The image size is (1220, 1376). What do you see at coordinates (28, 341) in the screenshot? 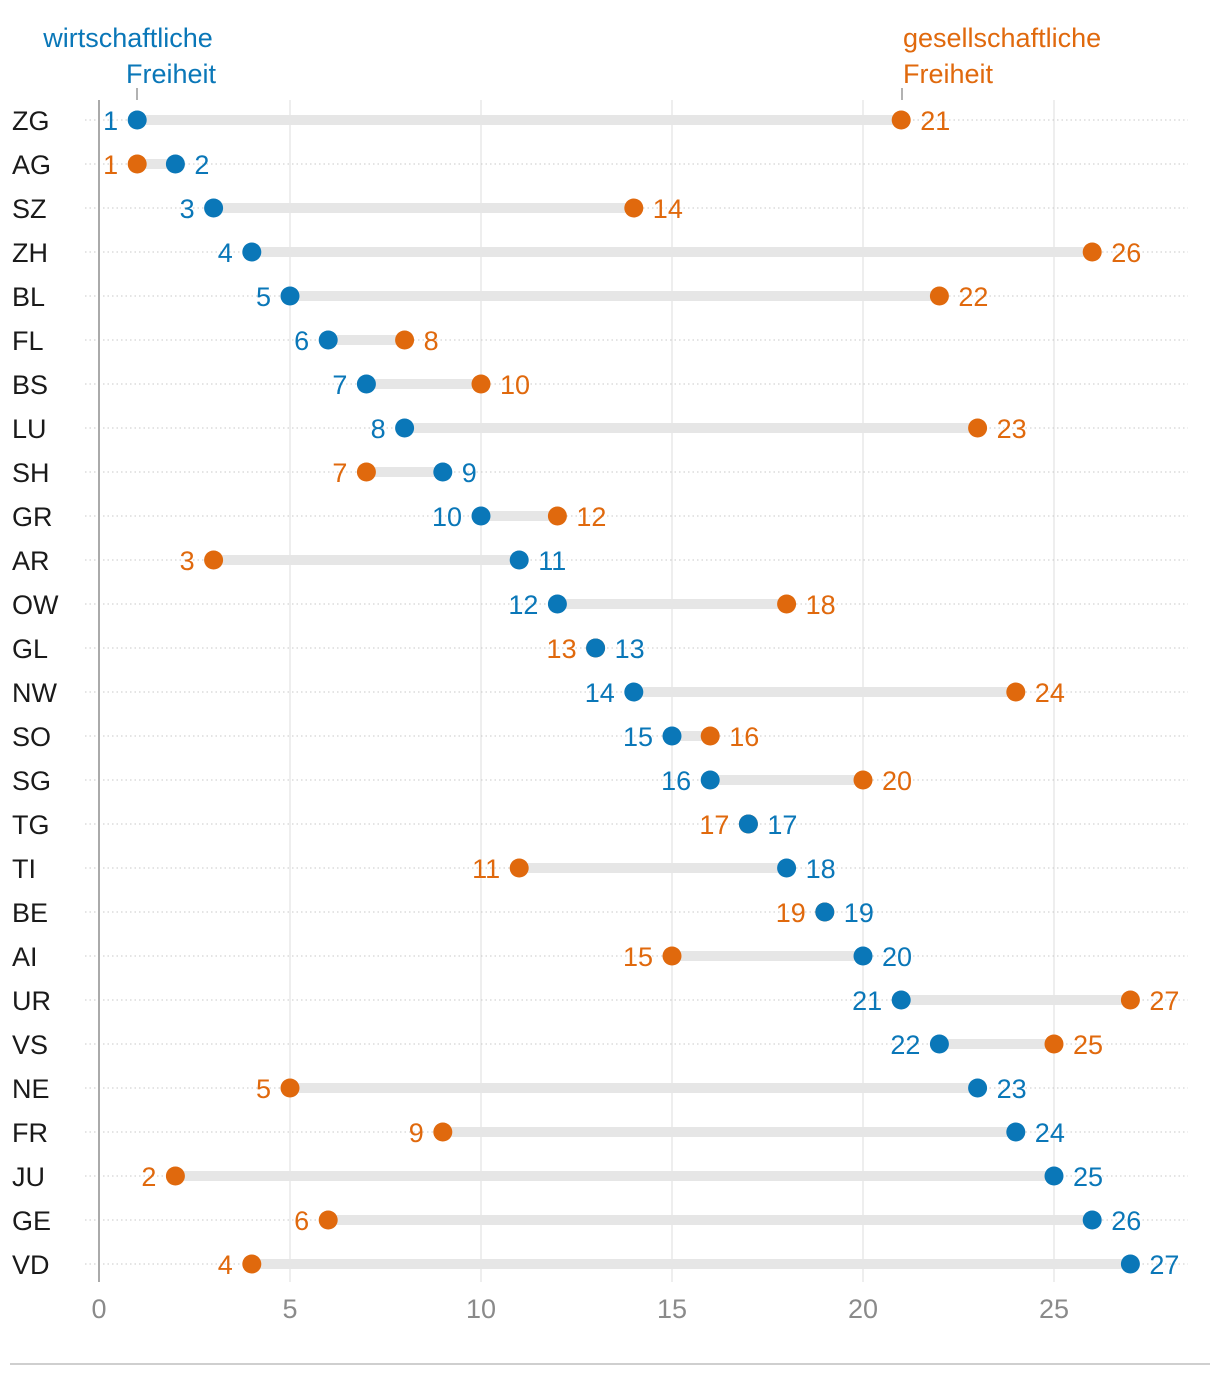
I see `category-label: FL` at bounding box center [28, 341].